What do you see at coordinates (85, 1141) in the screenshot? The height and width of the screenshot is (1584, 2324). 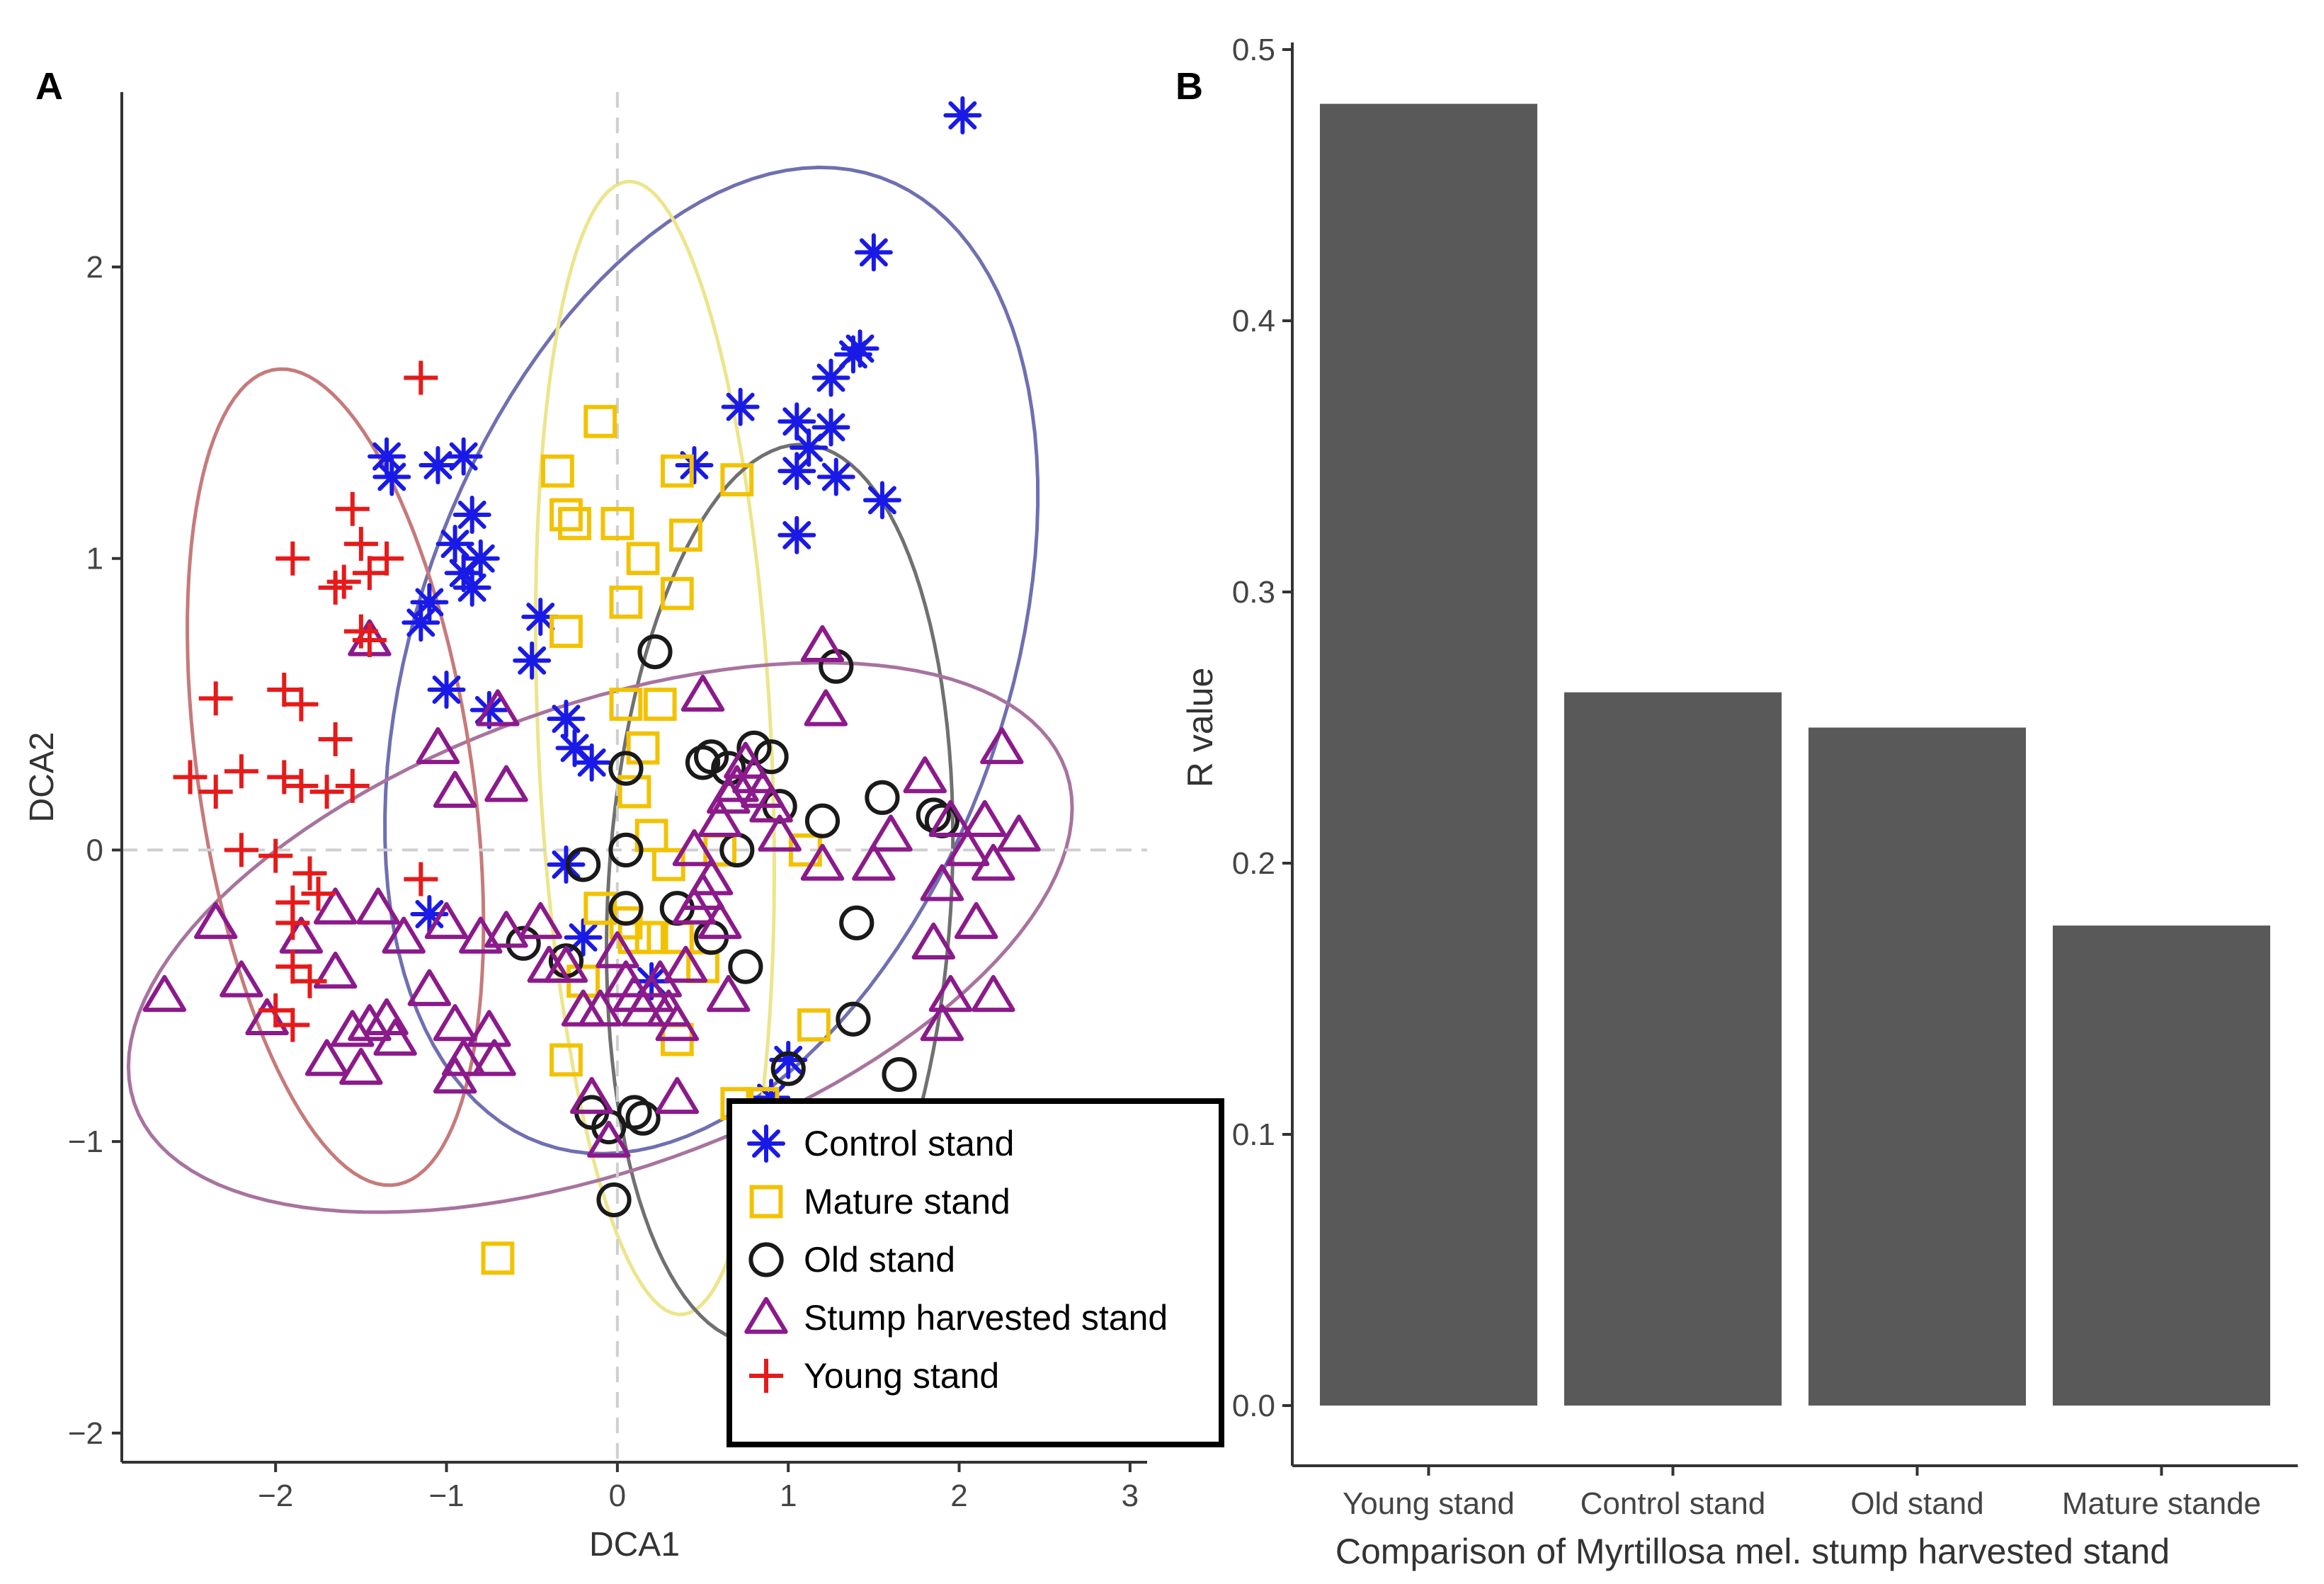 I see `y-tick-label: −1` at bounding box center [85, 1141].